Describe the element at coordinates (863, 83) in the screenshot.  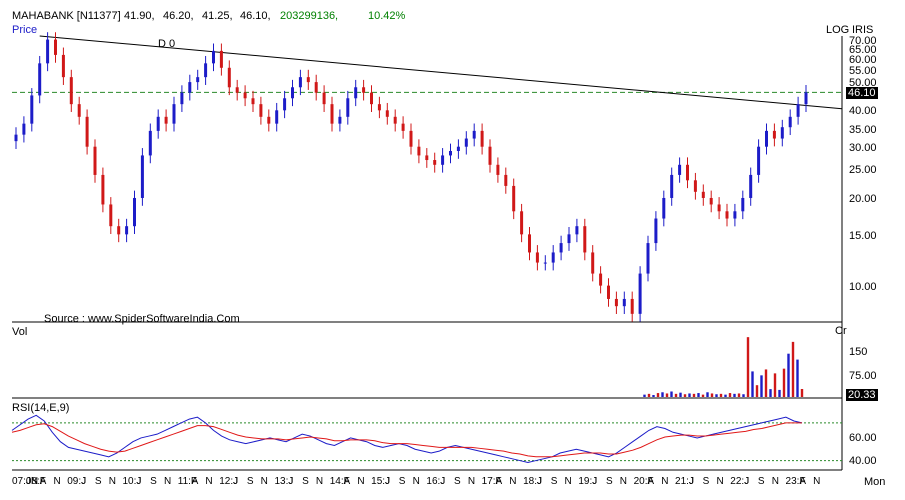
I see `price-tick: 50.00` at that location.